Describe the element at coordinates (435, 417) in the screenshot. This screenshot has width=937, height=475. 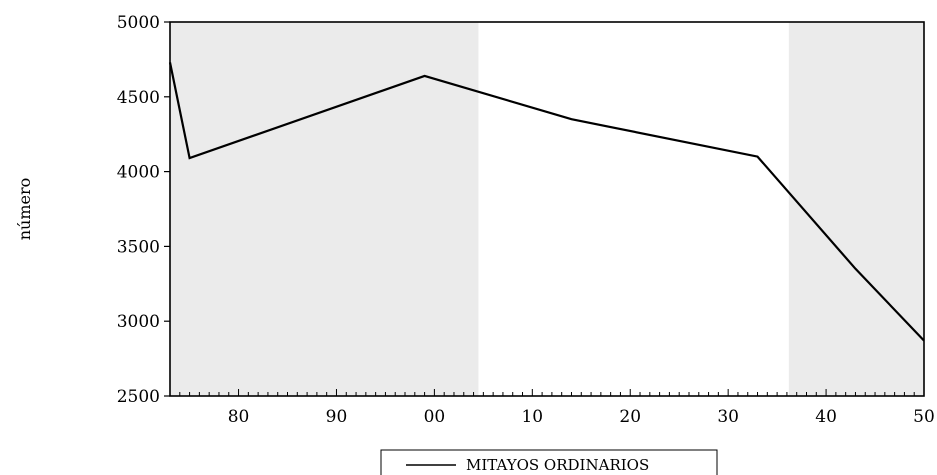
I see `x-tick-label: 00` at that location.